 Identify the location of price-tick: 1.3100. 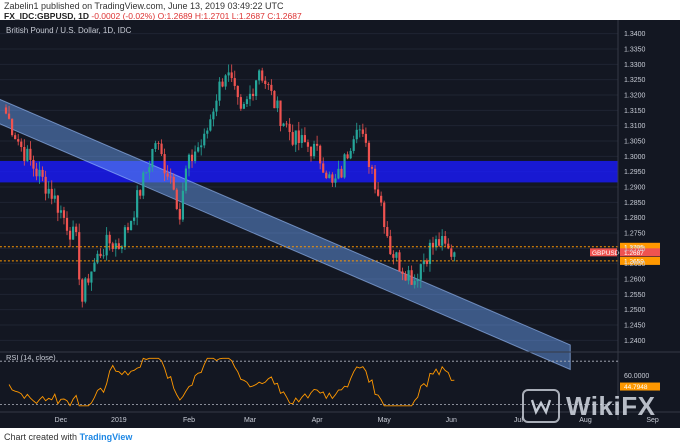
(635, 126).